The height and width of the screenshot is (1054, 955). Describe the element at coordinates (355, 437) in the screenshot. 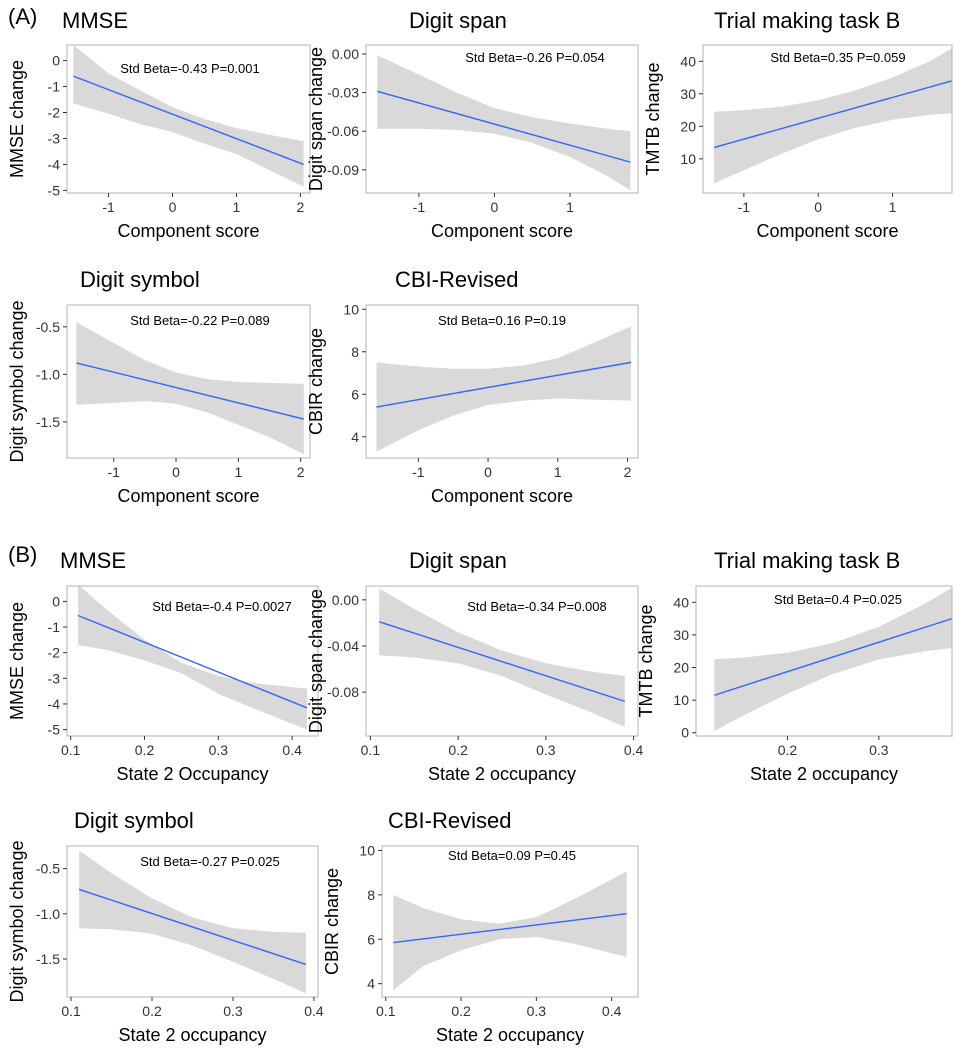

I see `y-tick-label: 4` at that location.